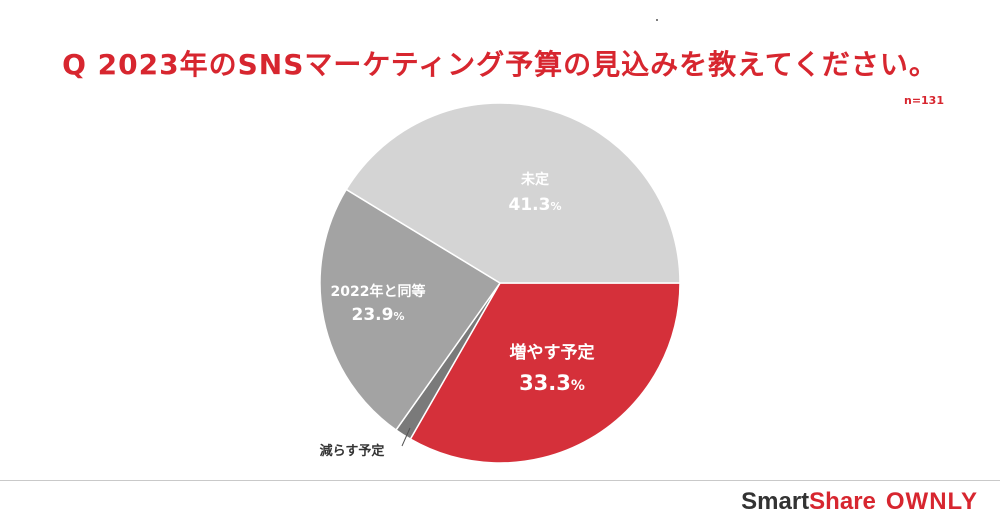  Describe the element at coordinates (775, 501) in the screenshot. I see `brand-smart: Smart` at that location.